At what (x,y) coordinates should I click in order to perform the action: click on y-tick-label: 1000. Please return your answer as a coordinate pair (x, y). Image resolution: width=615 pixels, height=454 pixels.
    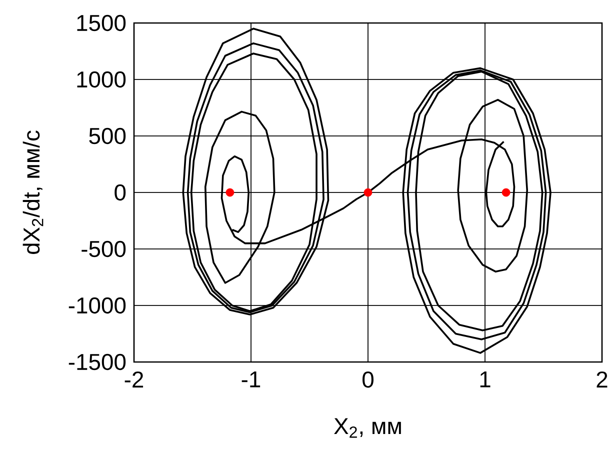
    Looking at the image, I should click on (101, 79).